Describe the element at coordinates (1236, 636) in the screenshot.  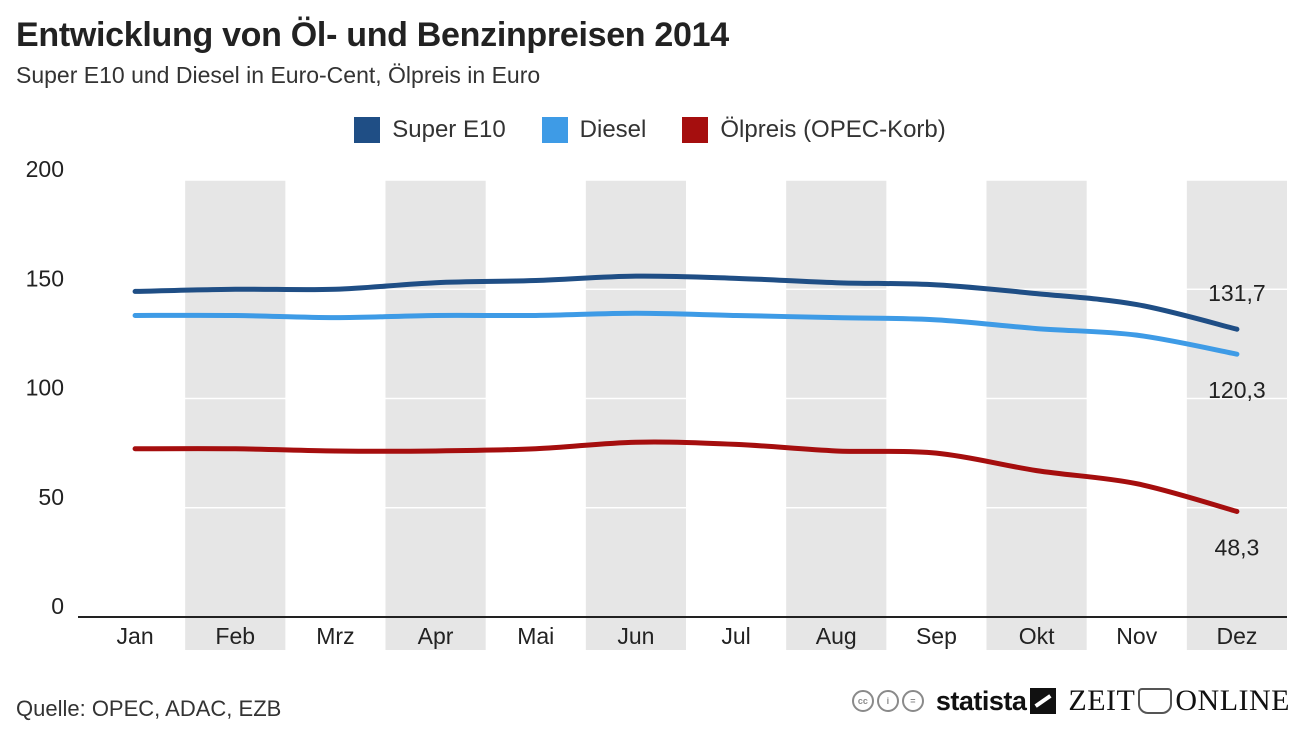
I see `x-tick-label: Dez` at that location.